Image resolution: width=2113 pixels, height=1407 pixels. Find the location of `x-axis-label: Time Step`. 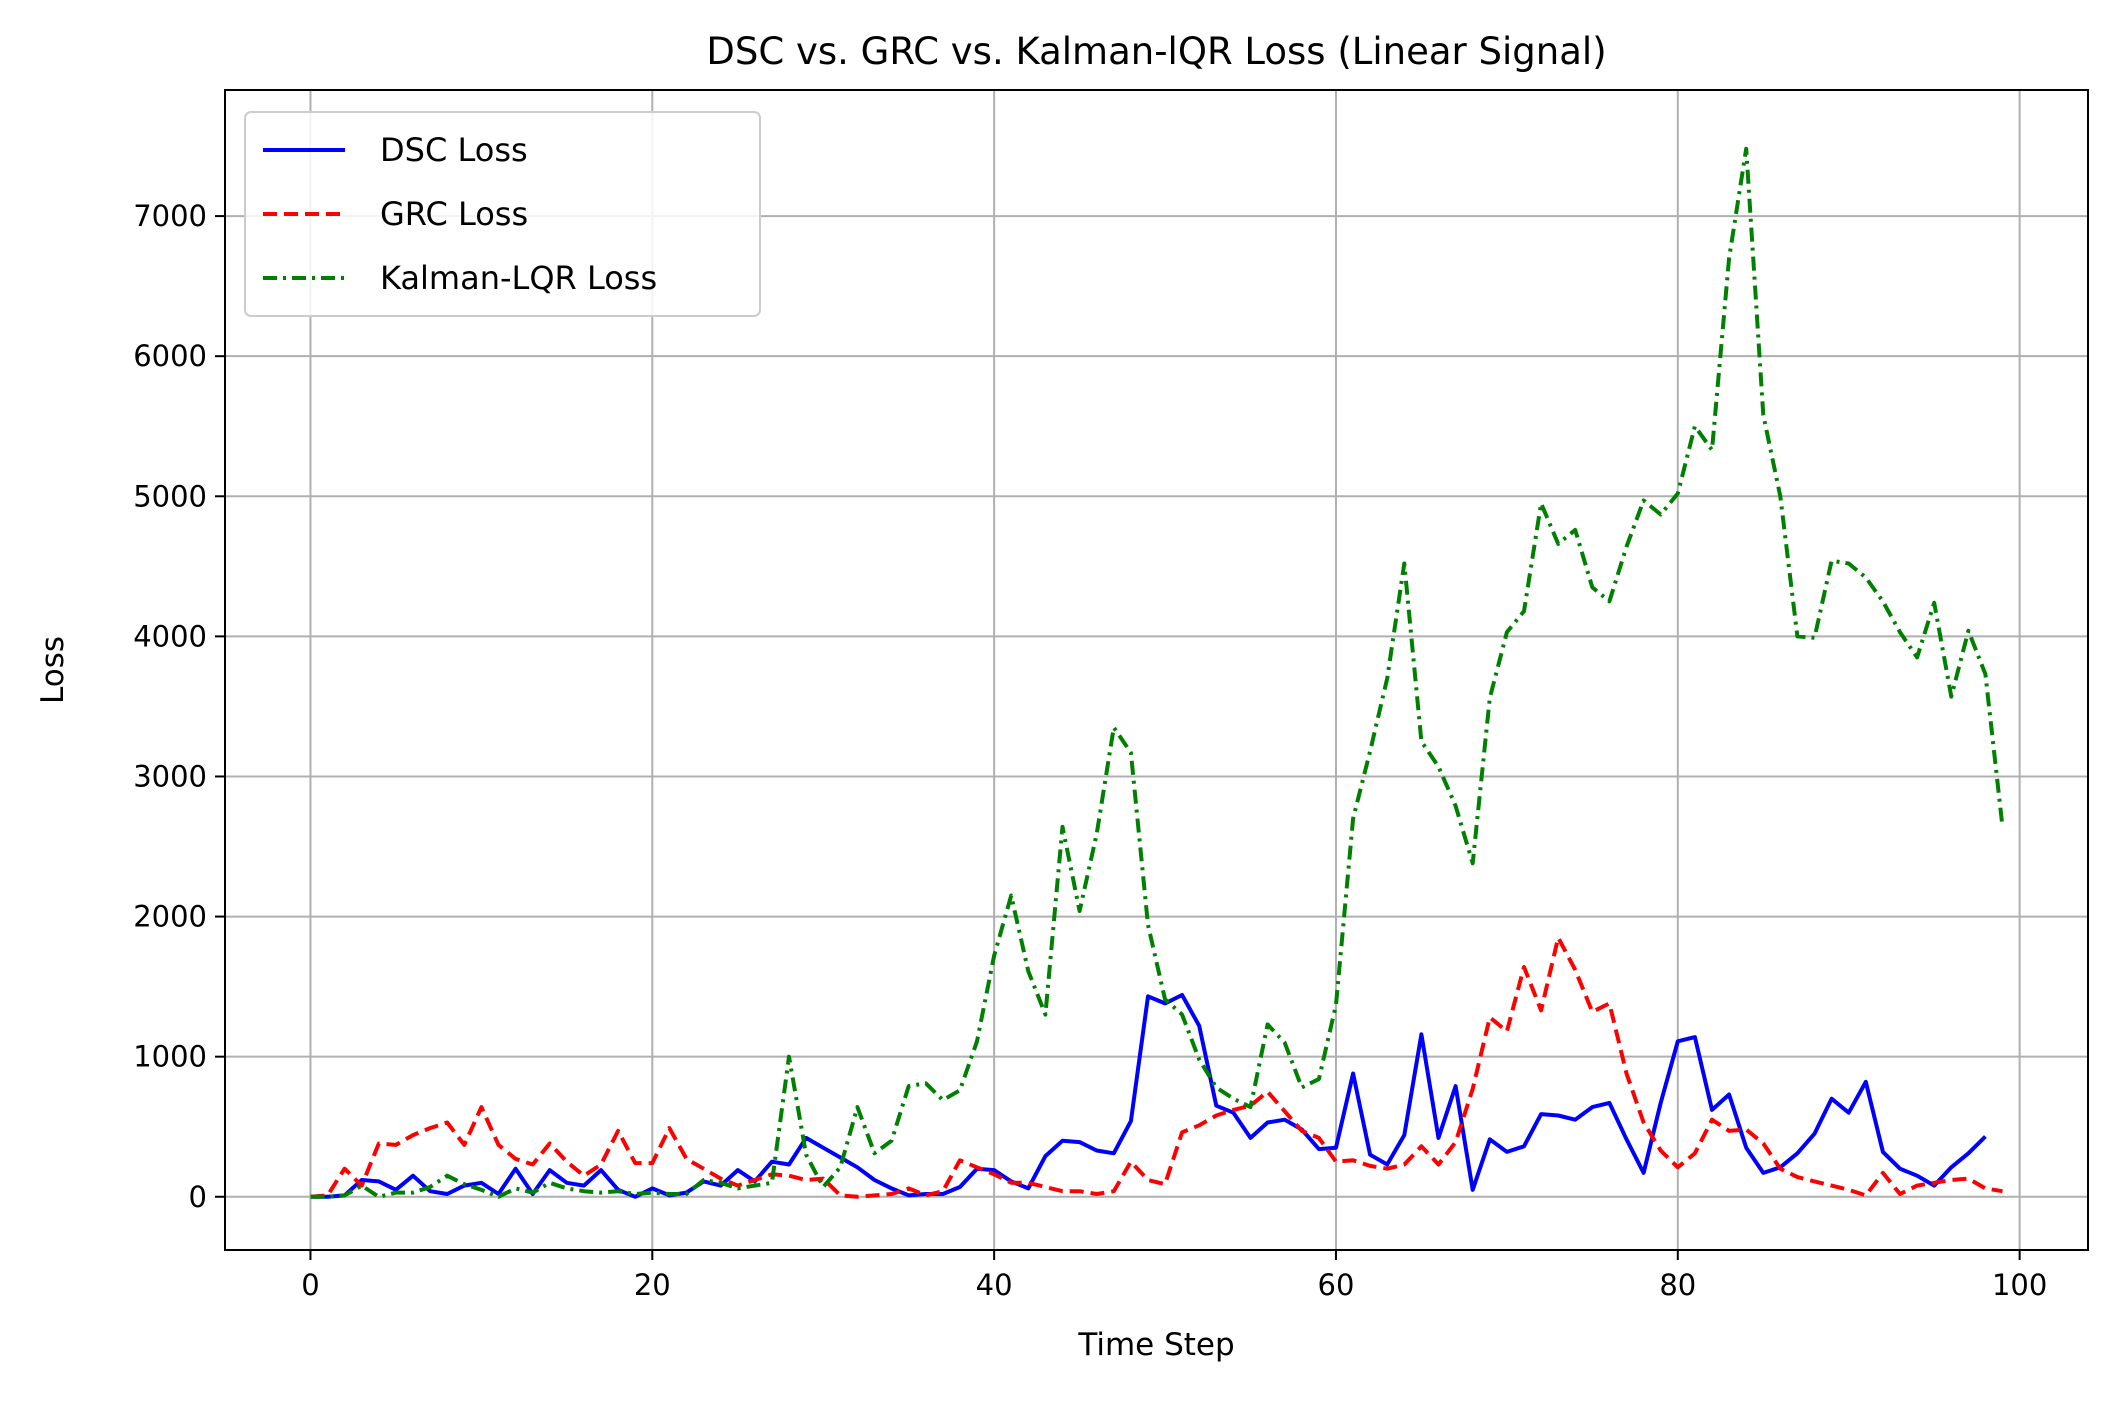

x-axis-label: Time Step is located at coordinates (1155, 1345).